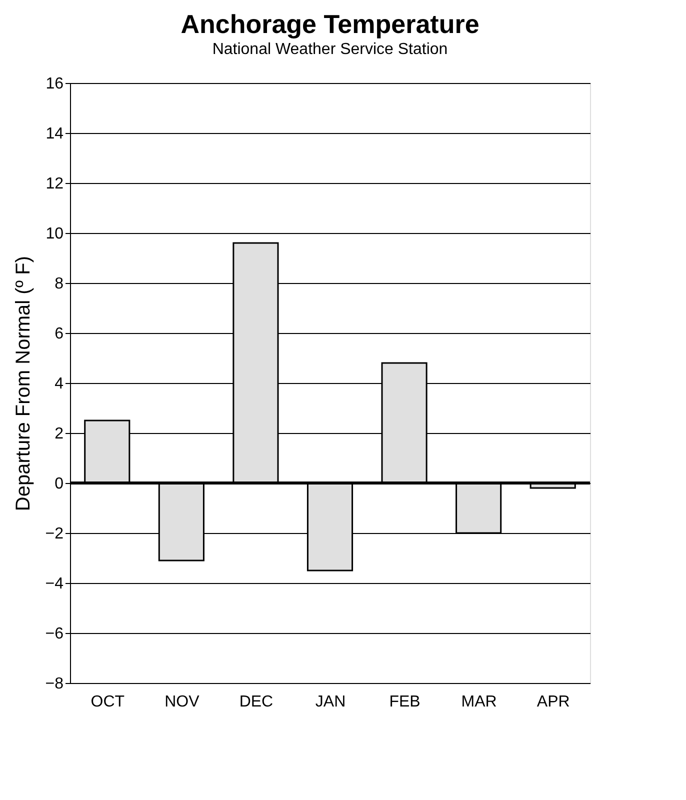 The image size is (686, 800). What do you see at coordinates (330, 702) in the screenshot?
I see `x-tick-label: JAN` at bounding box center [330, 702].